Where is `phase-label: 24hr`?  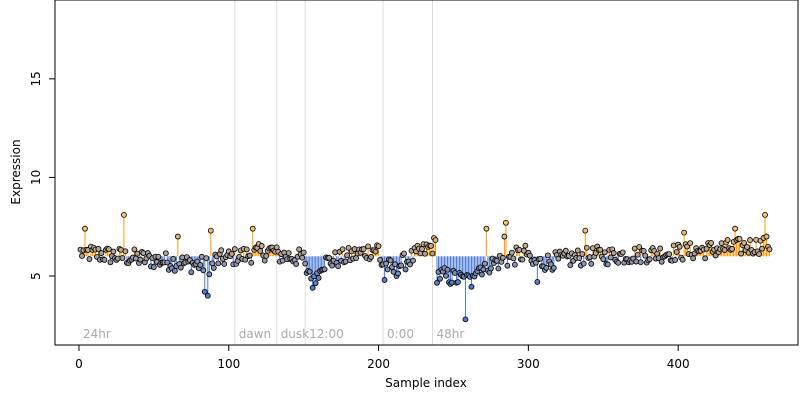 phase-label: 24hr is located at coordinates (97, 334).